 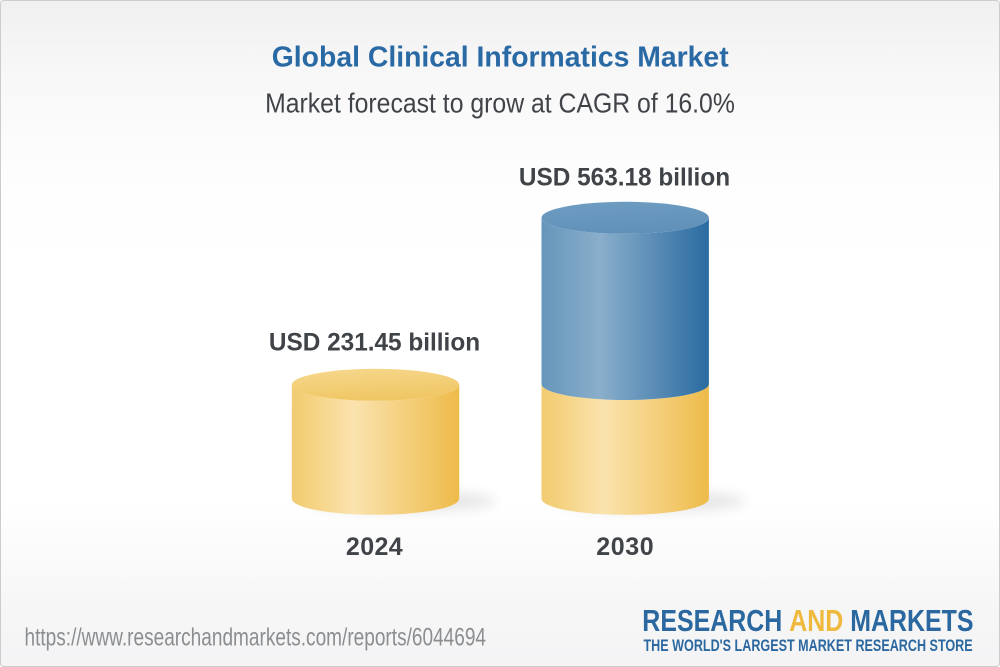 What do you see at coordinates (807, 620) in the screenshot?
I see `svg-text: RESEARCH AND MARKETS` at bounding box center [807, 620].